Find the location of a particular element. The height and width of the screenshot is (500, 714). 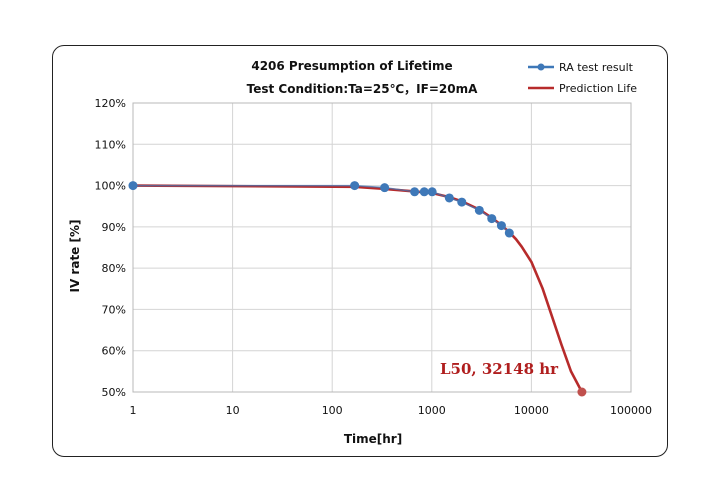

y-tick-label: 110% is located at coordinates (110, 144).